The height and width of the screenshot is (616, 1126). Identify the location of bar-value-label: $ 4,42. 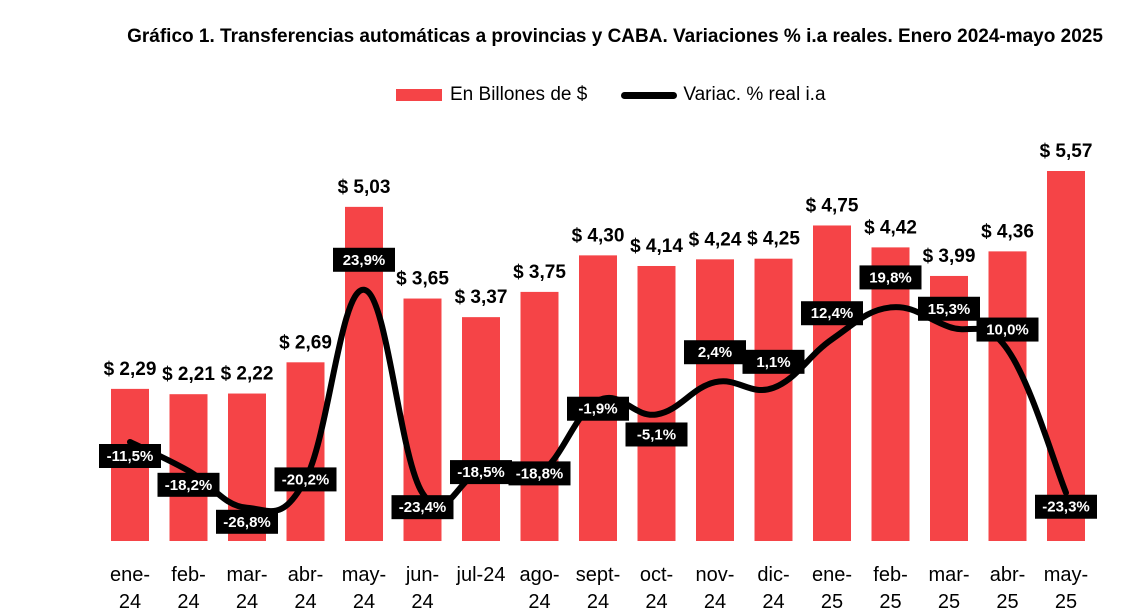
(890, 227).